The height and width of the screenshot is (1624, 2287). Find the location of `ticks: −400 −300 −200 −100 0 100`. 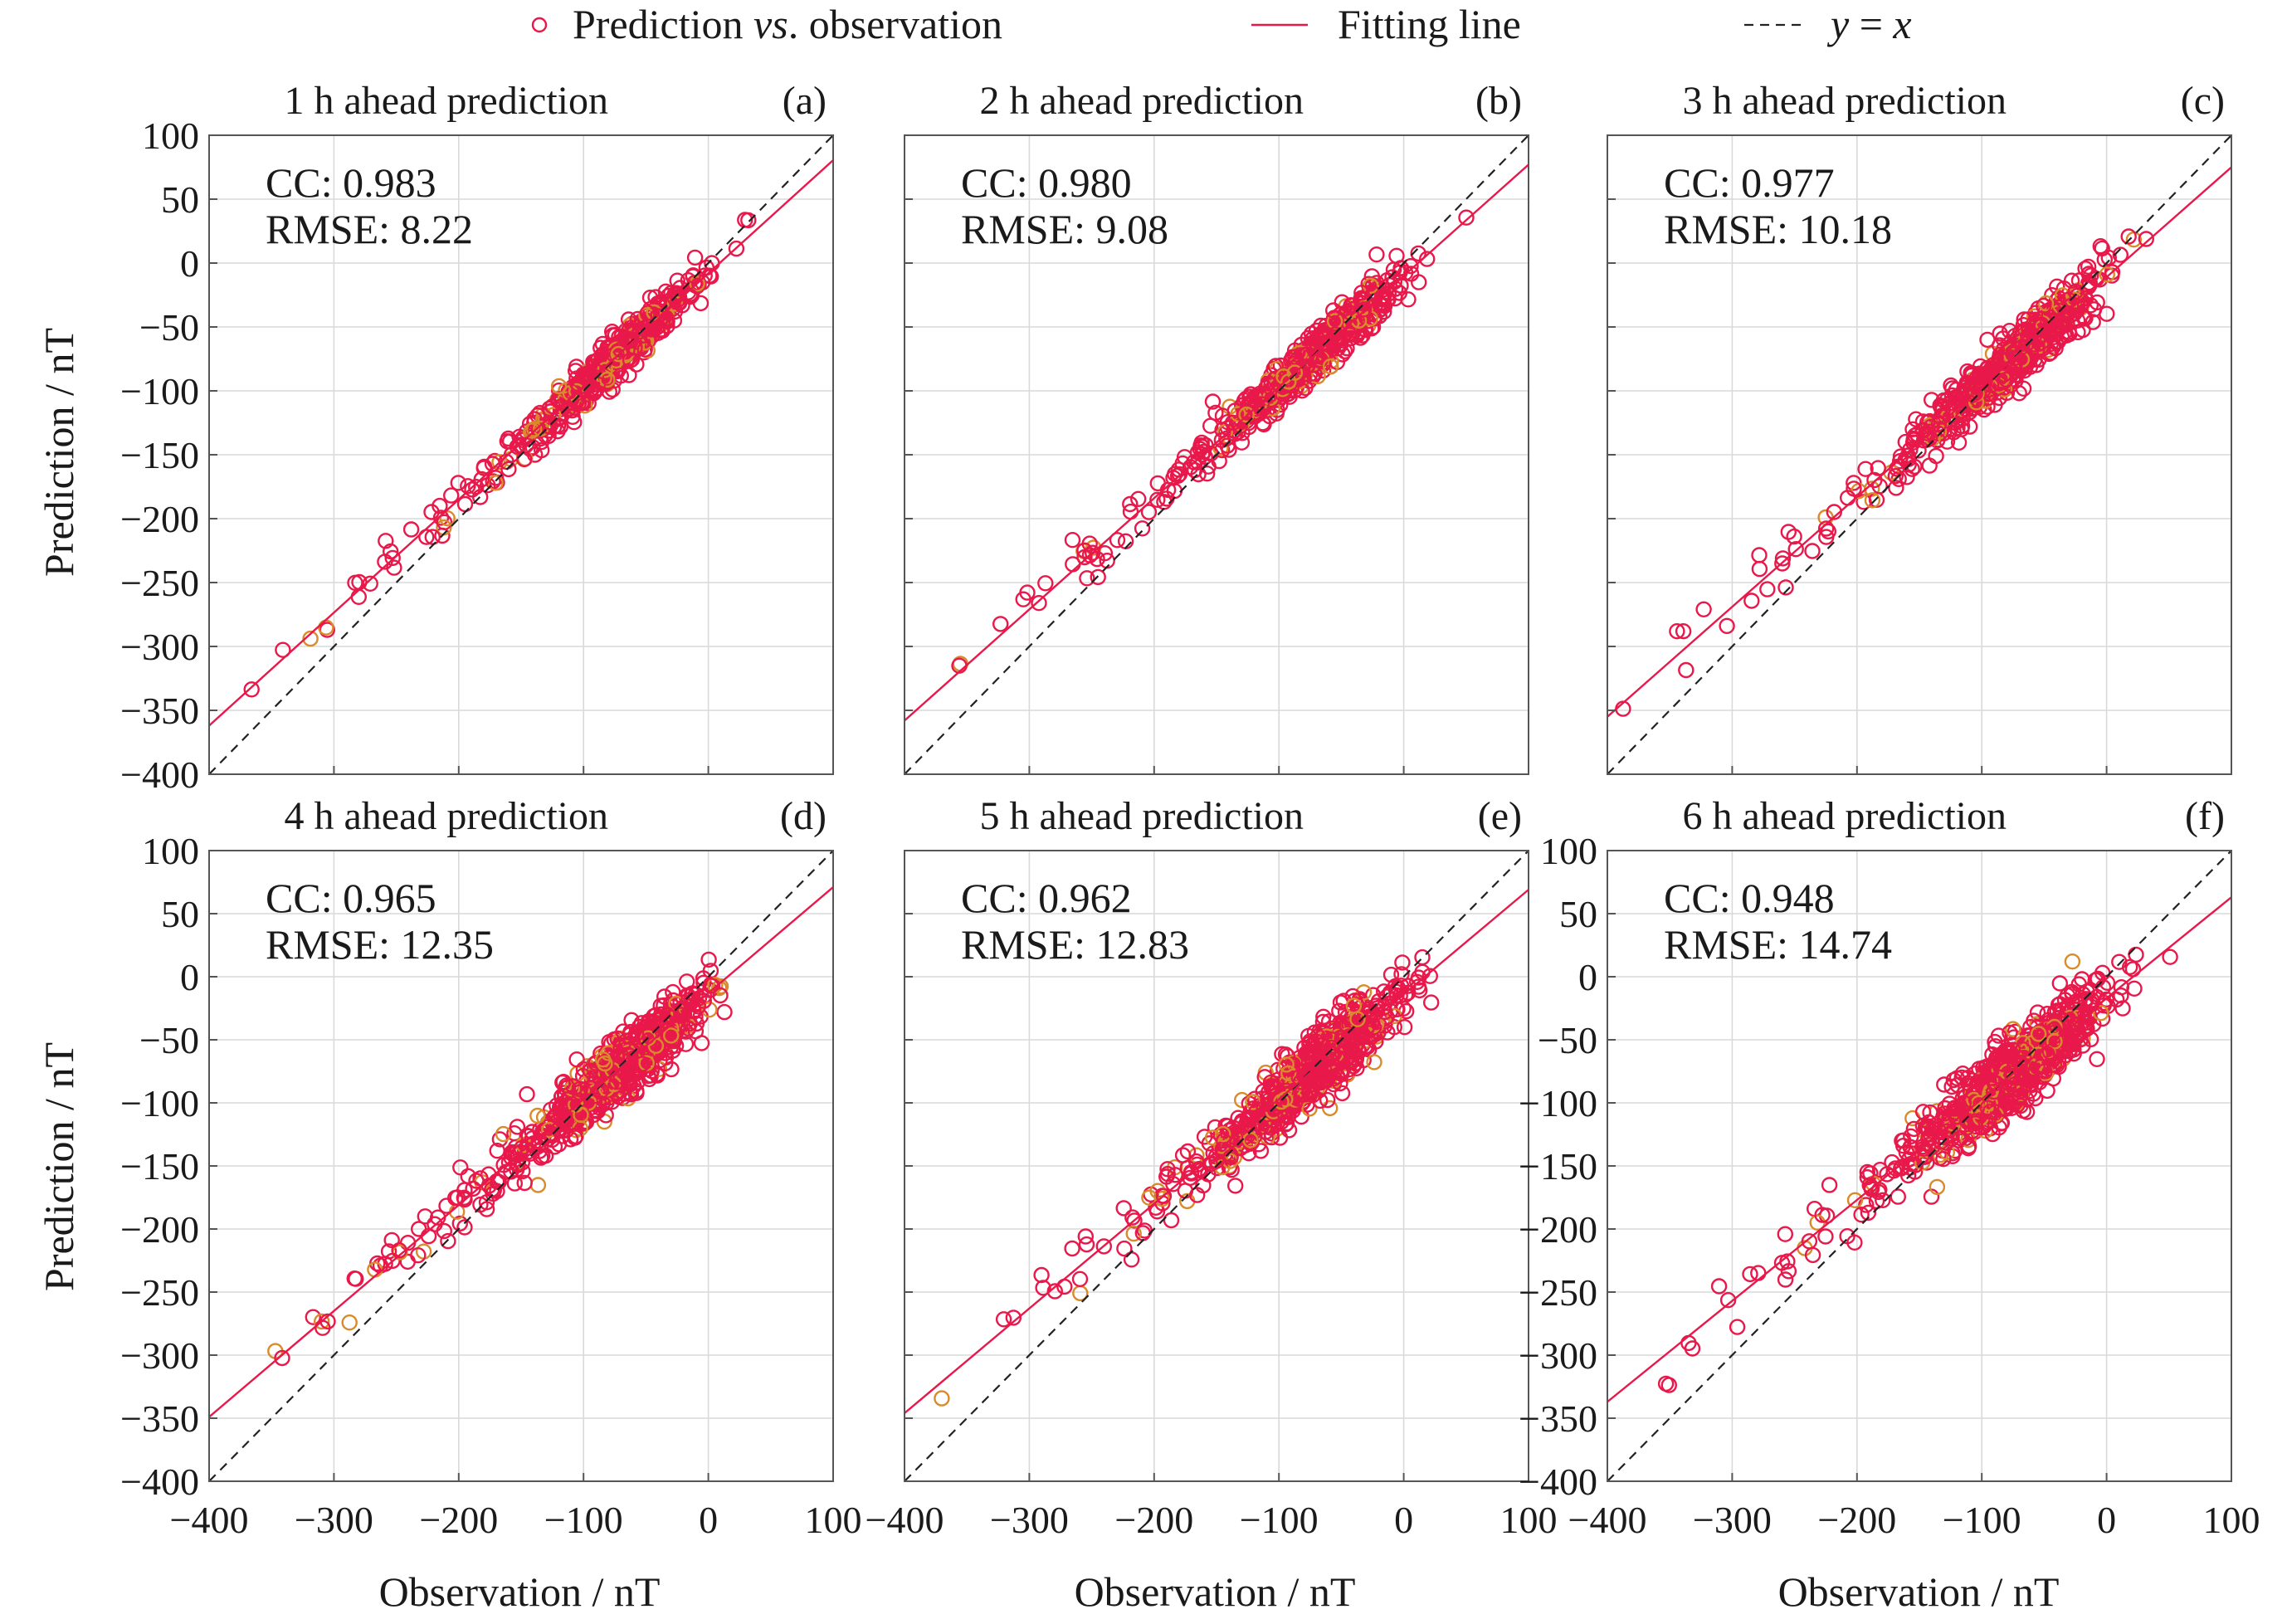

ticks: −400 −300 −200 −100 0 100 is located at coordinates (1212, 1195).